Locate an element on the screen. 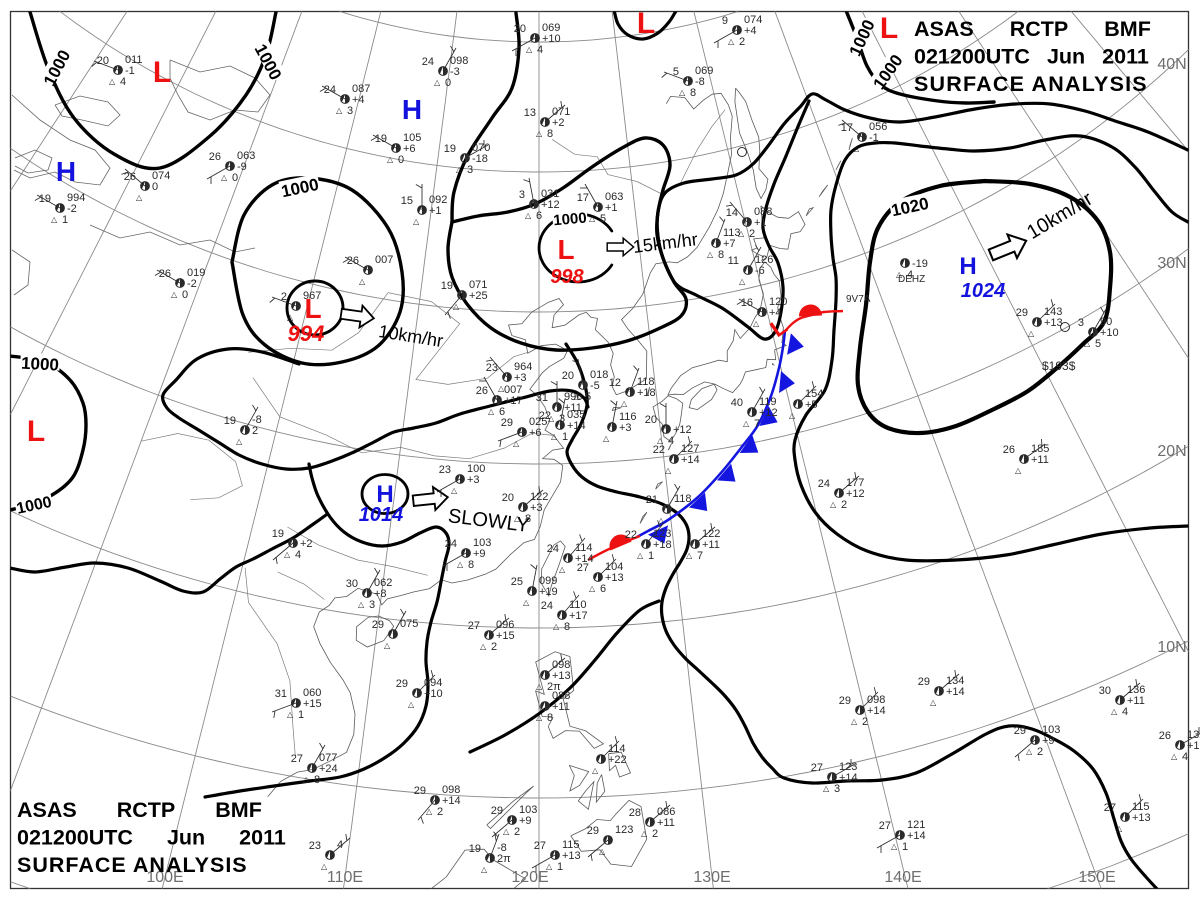  svg-text: 062 is located at coordinates (383, 583).